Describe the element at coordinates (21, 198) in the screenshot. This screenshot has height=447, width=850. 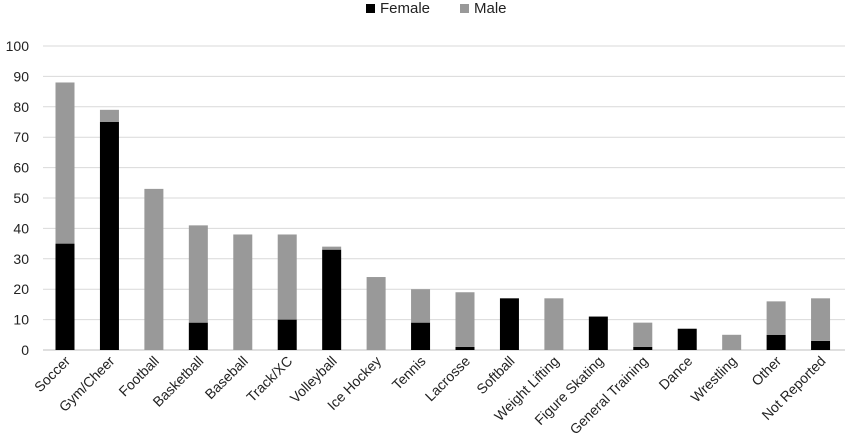
I see `y-tick-label: 50` at that location.